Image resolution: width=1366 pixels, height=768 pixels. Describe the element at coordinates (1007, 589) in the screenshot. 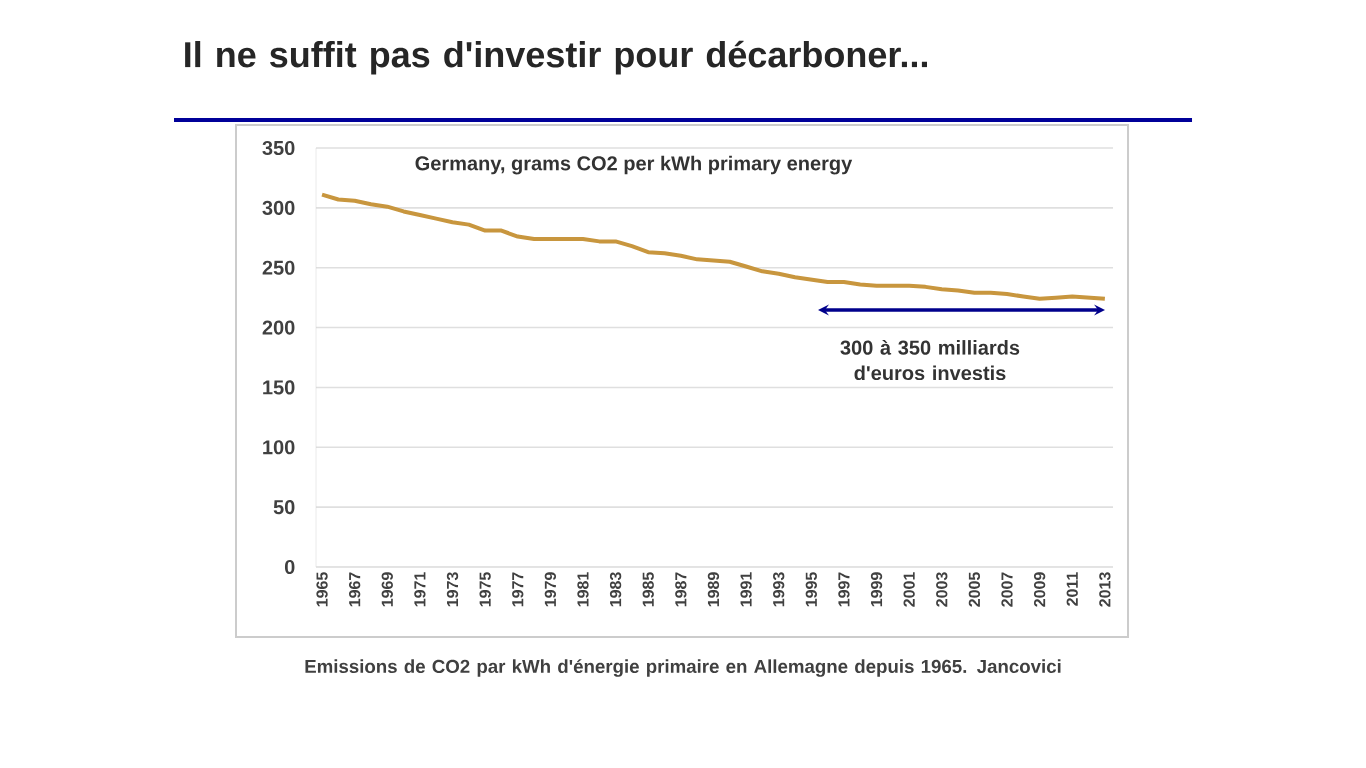

I see `x-tick-label: 2007` at that location.